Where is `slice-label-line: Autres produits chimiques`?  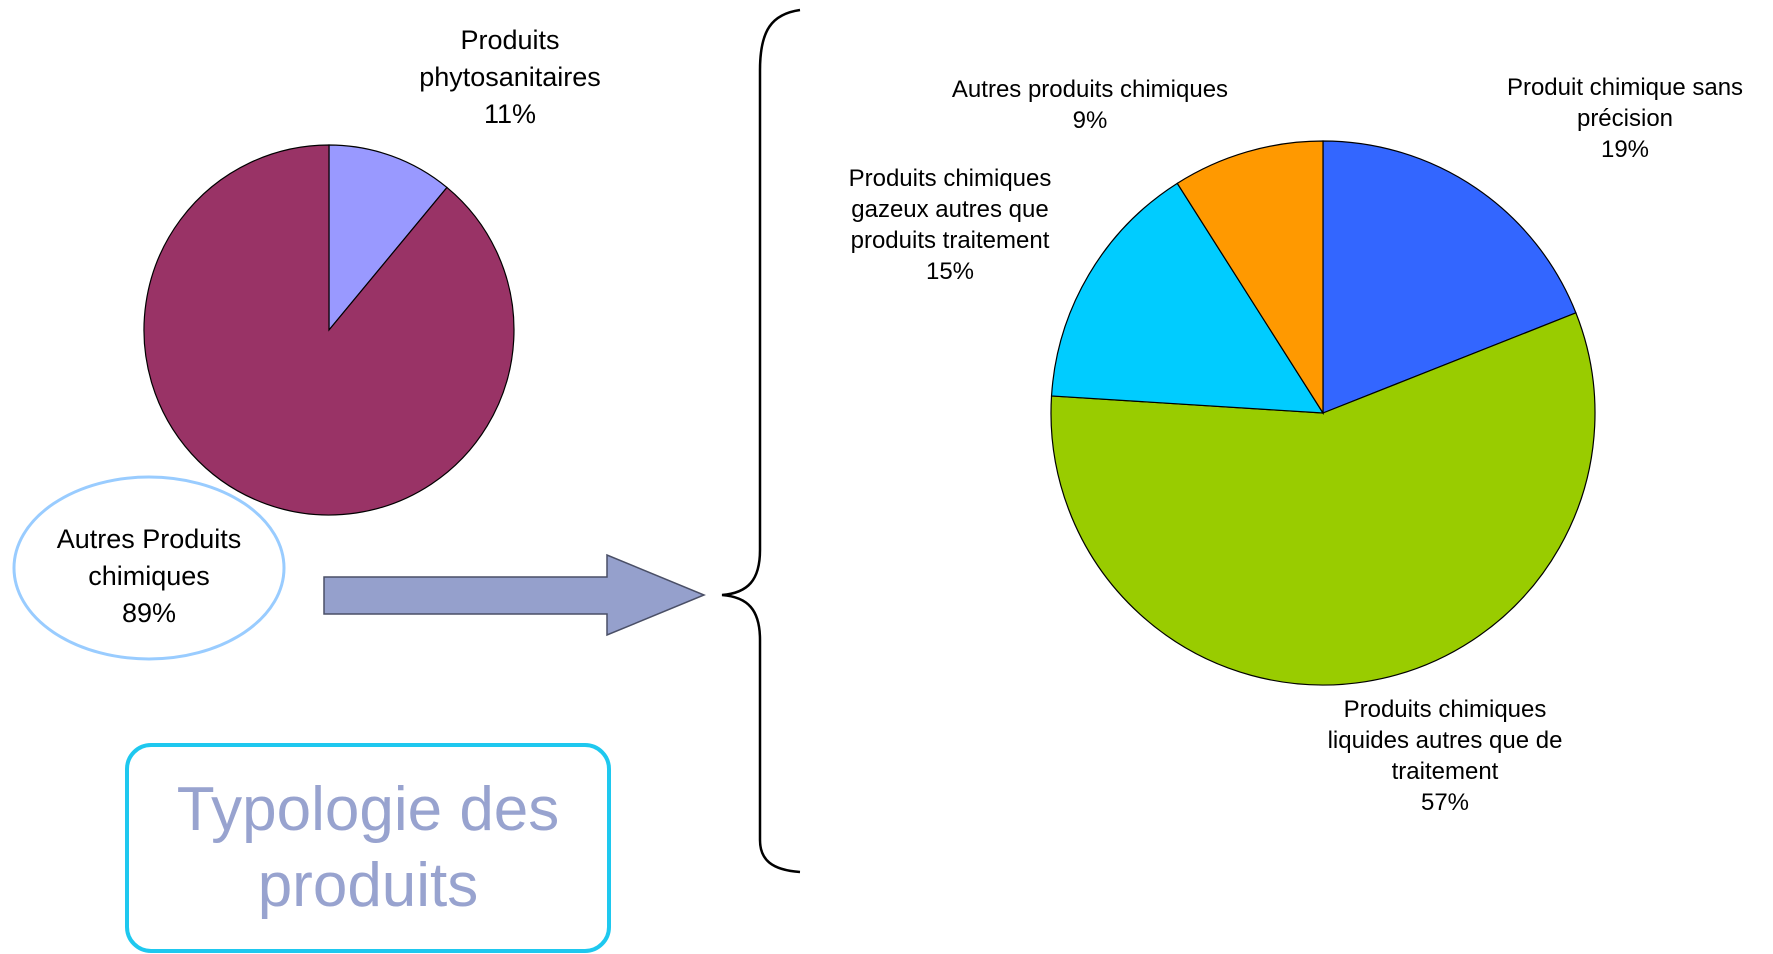 slice-label-line: Autres produits chimiques is located at coordinates (1090, 89).